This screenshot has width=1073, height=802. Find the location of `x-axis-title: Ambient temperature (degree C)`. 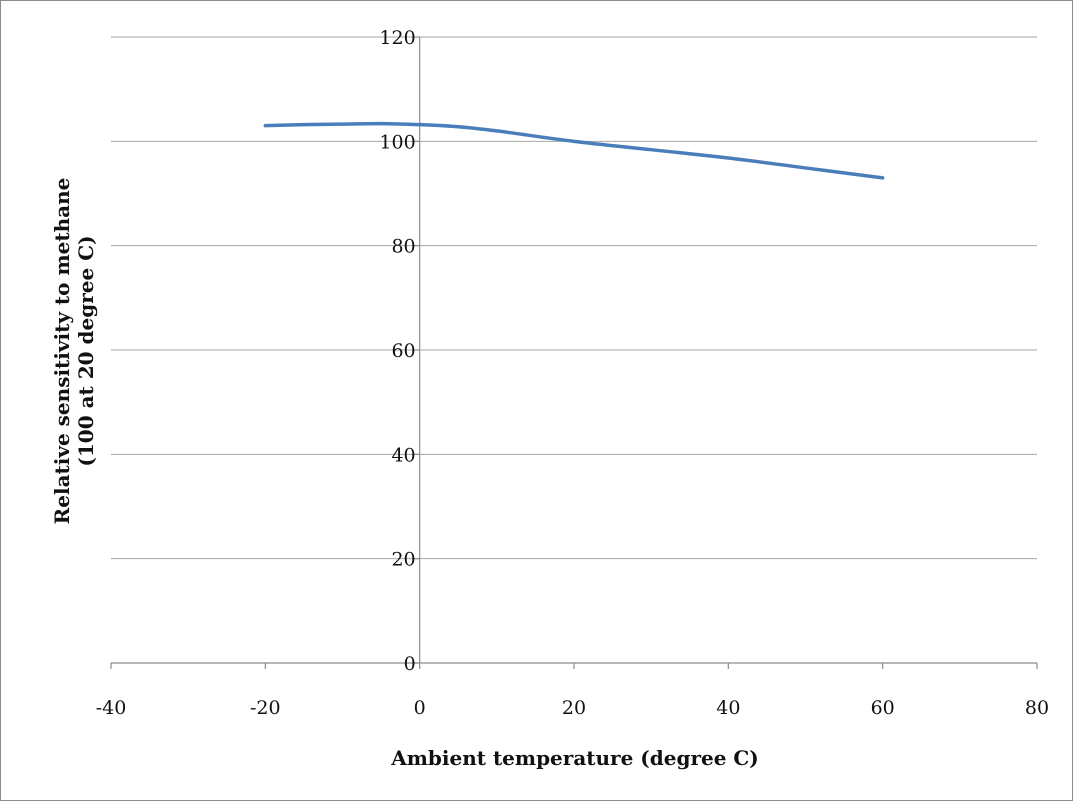

x-axis-title: Ambient temperature (degree C) is located at coordinates (574, 758).